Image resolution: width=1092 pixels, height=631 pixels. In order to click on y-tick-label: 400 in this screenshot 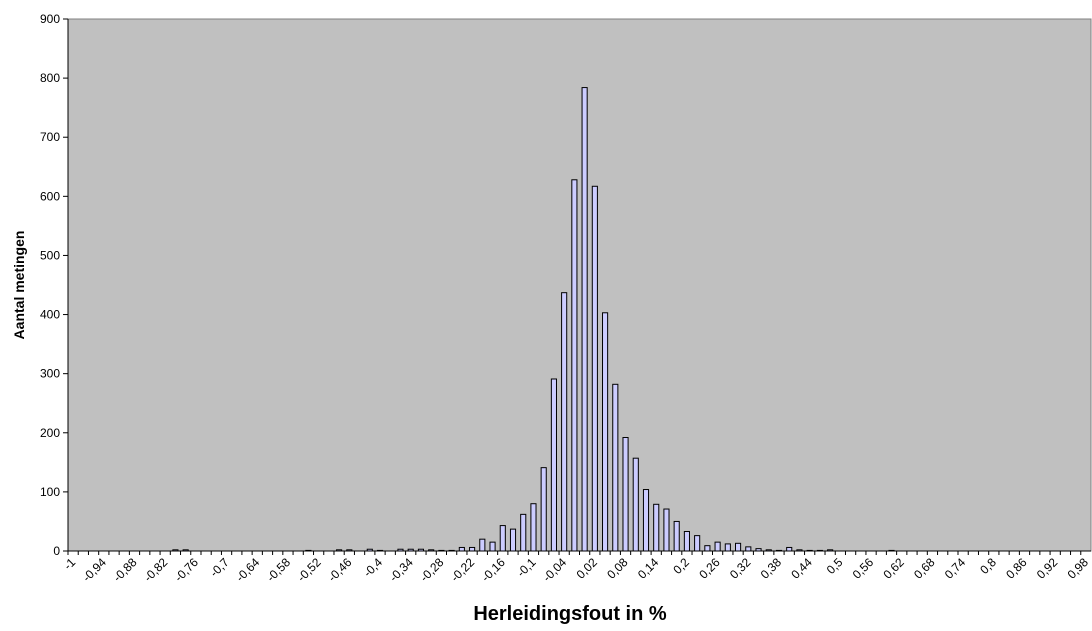, I will do `click(50, 315)`.